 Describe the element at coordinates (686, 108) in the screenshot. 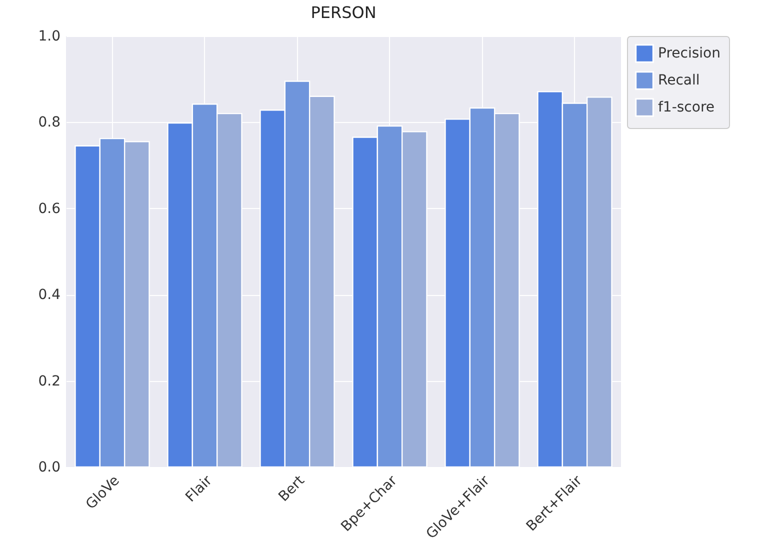

I see `legend-label: f1-score` at that location.